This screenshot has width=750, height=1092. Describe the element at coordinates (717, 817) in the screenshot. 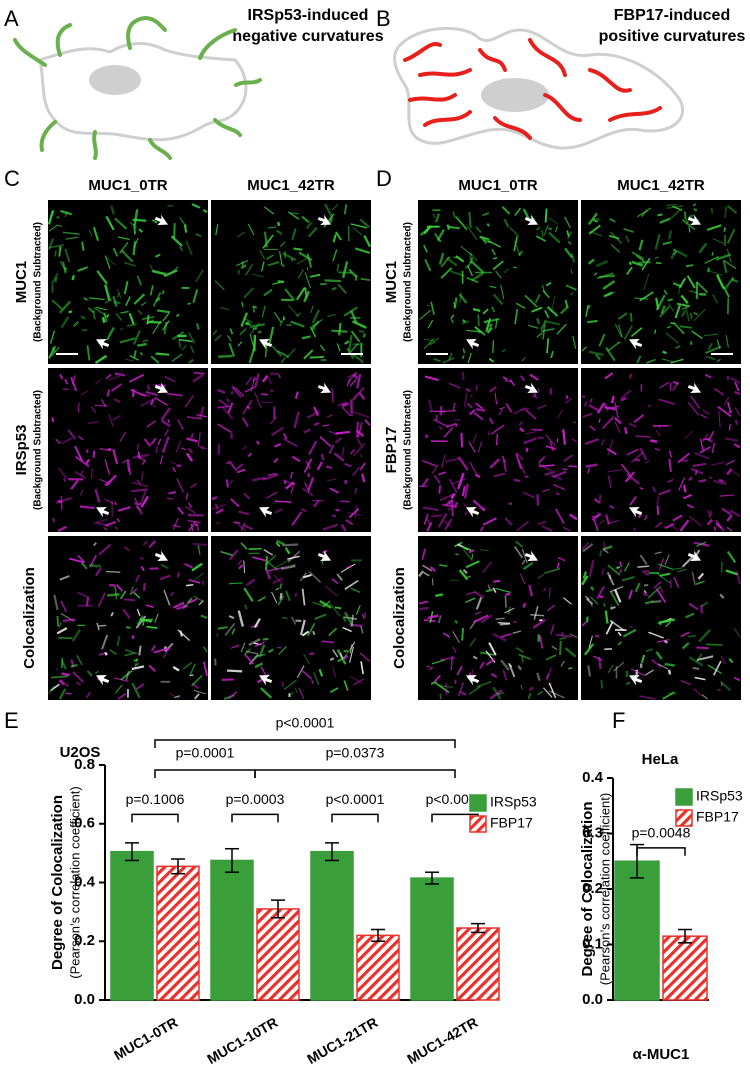

I see `legend-label: FBP17` at that location.